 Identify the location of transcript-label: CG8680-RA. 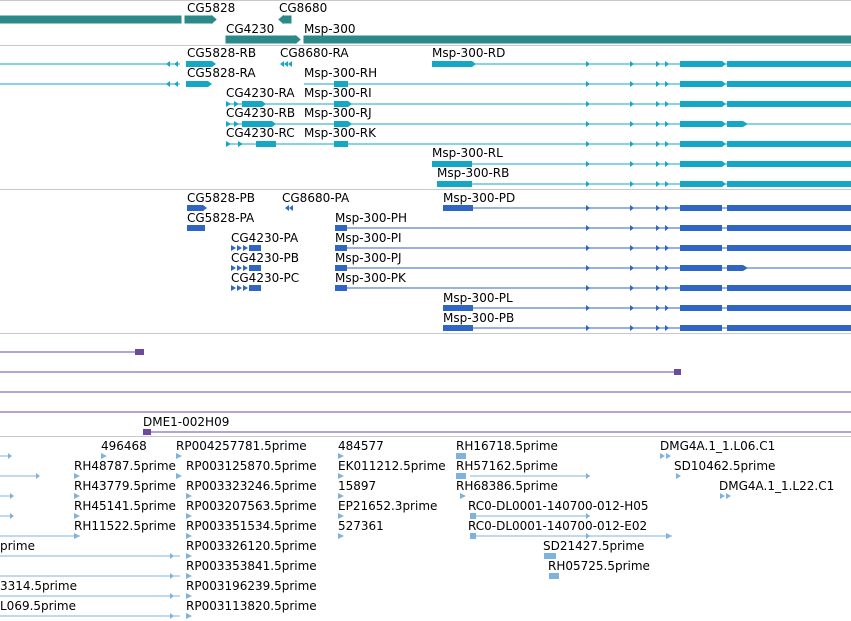
(314, 53).